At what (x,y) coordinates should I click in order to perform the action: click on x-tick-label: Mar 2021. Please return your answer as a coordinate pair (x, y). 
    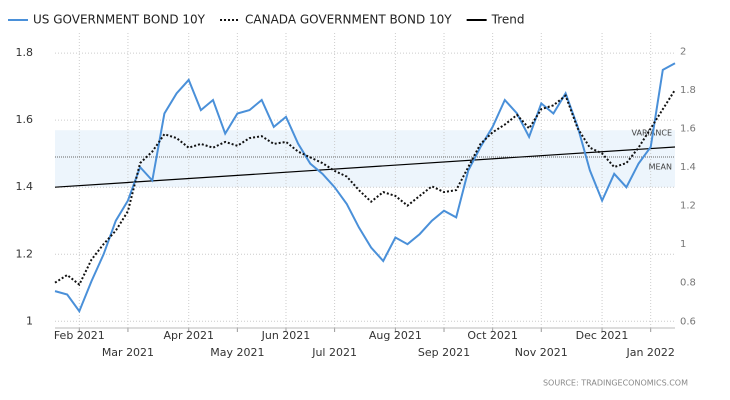
    Looking at the image, I should click on (128, 352).